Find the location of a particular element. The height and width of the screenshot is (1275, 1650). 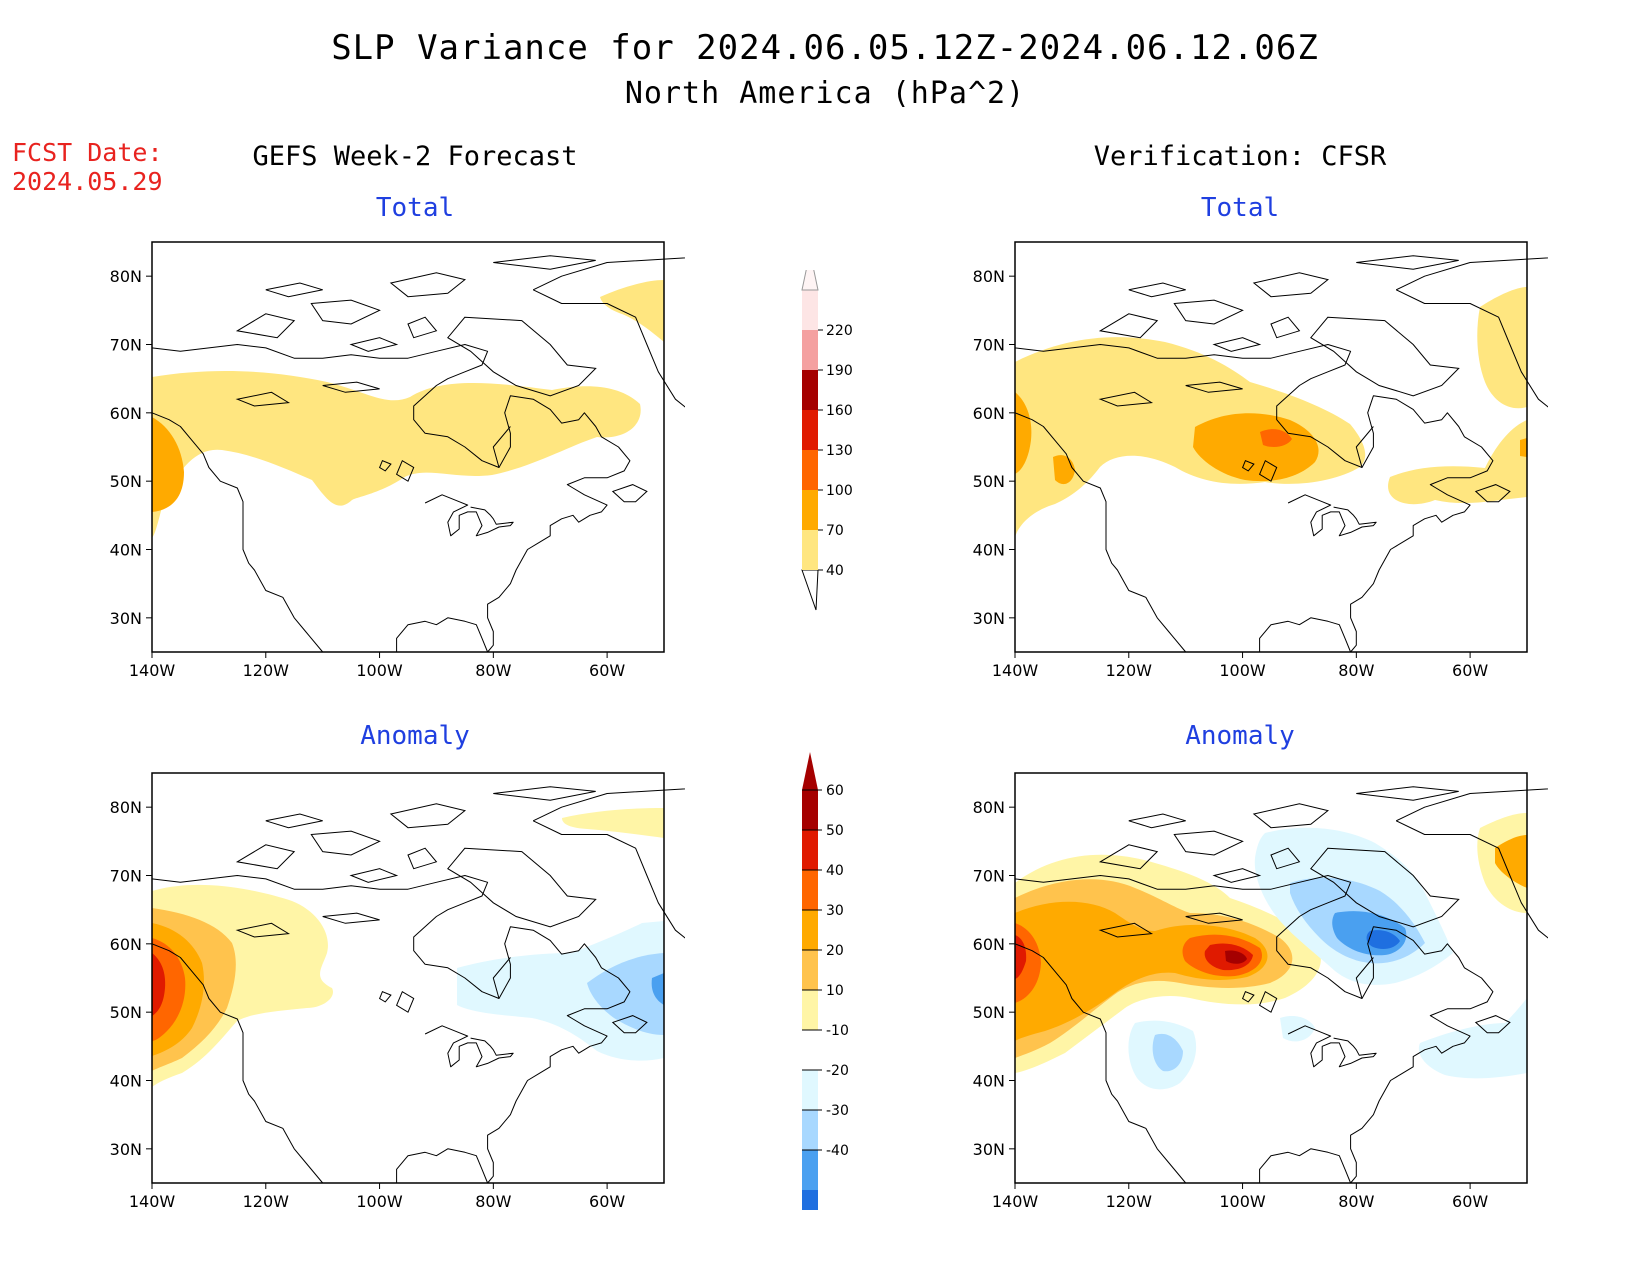

contour-70-center is located at coordinates (1256, 447).